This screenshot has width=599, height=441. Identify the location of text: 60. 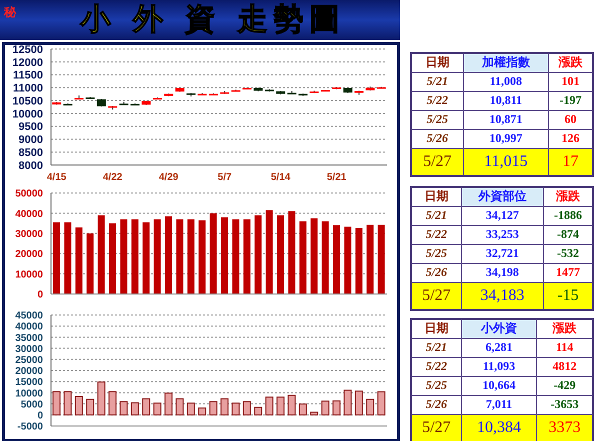
(570, 119).